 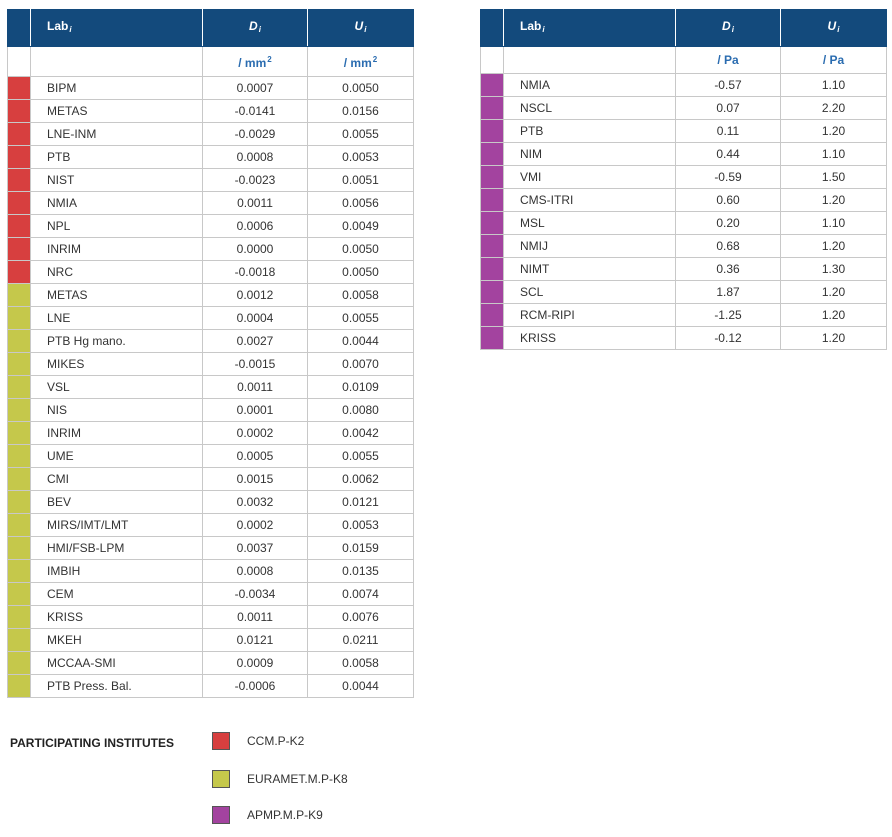 What do you see at coordinates (116, 410) in the screenshot?
I see `lab-cell: NIS` at bounding box center [116, 410].